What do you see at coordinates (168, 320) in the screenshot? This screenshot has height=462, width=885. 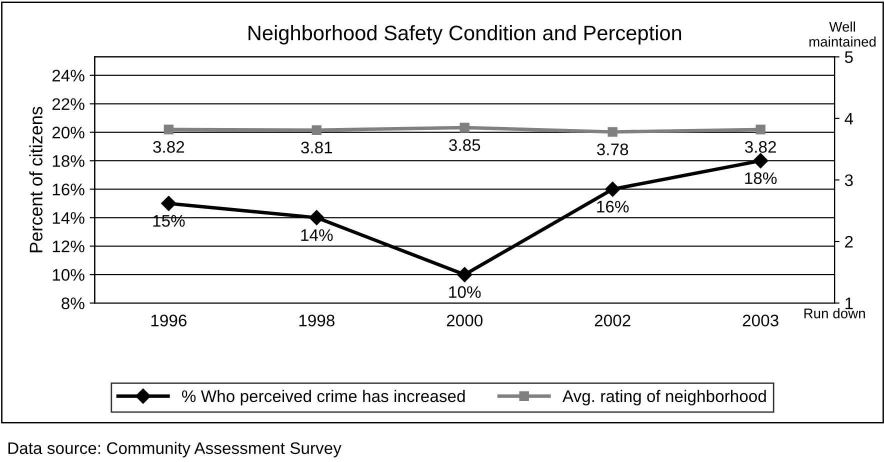 I see `x-tick-label: 1996` at bounding box center [168, 320].